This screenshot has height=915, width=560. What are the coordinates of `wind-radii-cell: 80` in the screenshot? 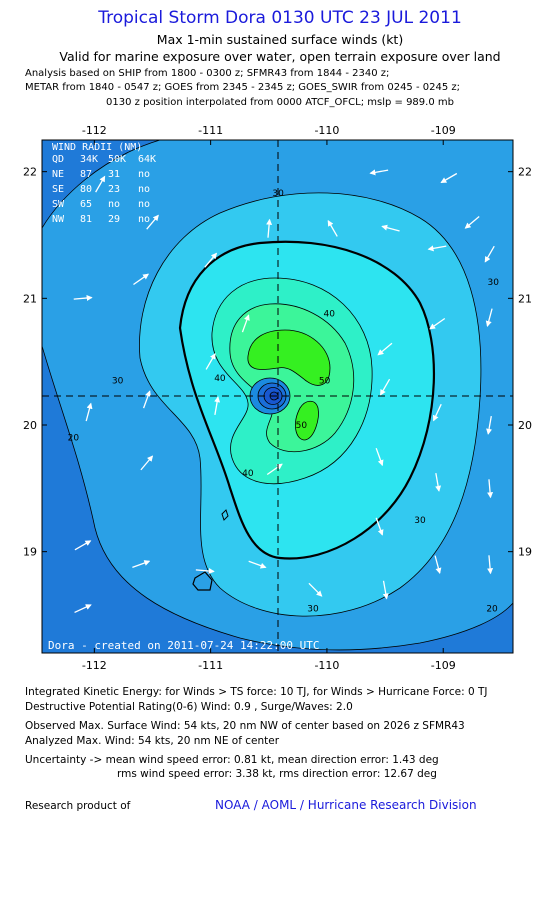 It's located at (86, 189).